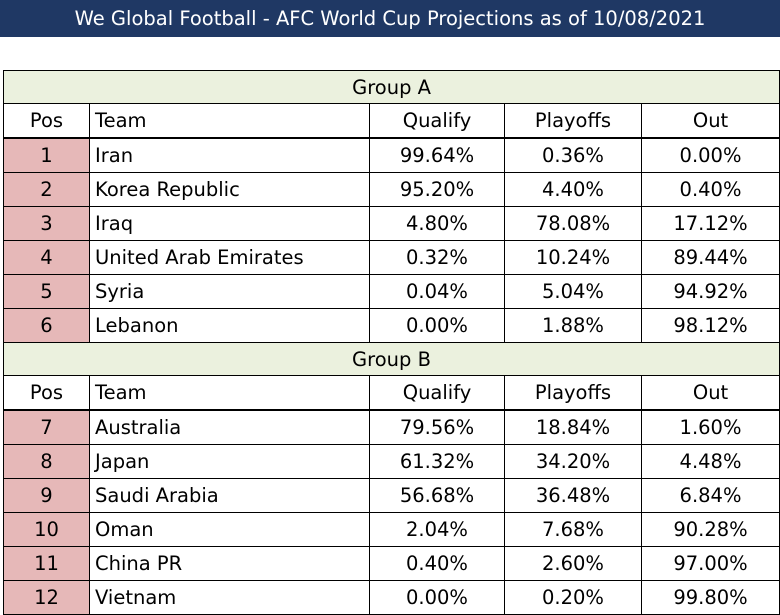 The height and width of the screenshot is (615, 780). What do you see at coordinates (710, 189) in the screenshot?
I see `out-cell: 0.40%` at bounding box center [710, 189].